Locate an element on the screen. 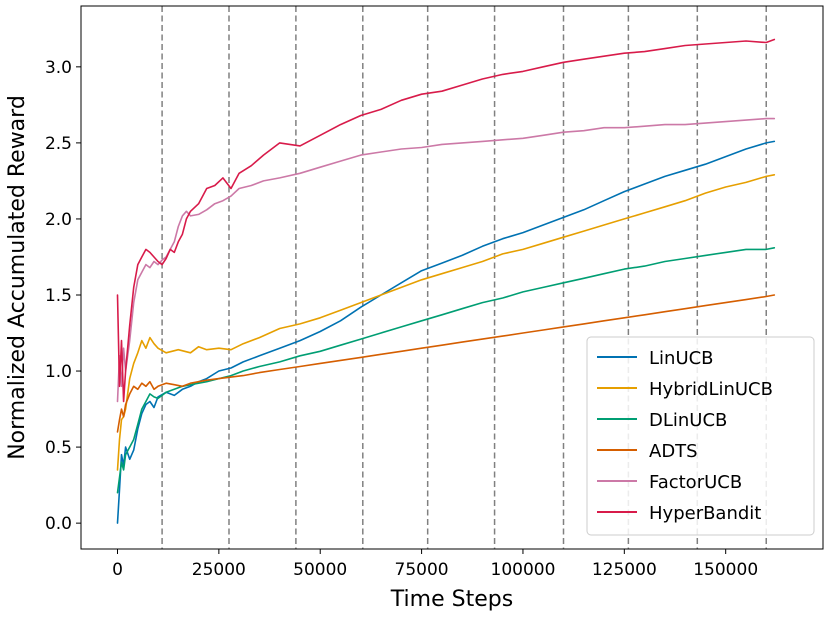 Image resolution: width=830 pixels, height=621 pixels. legend-label-linucb: LinUCB is located at coordinates (681, 358).